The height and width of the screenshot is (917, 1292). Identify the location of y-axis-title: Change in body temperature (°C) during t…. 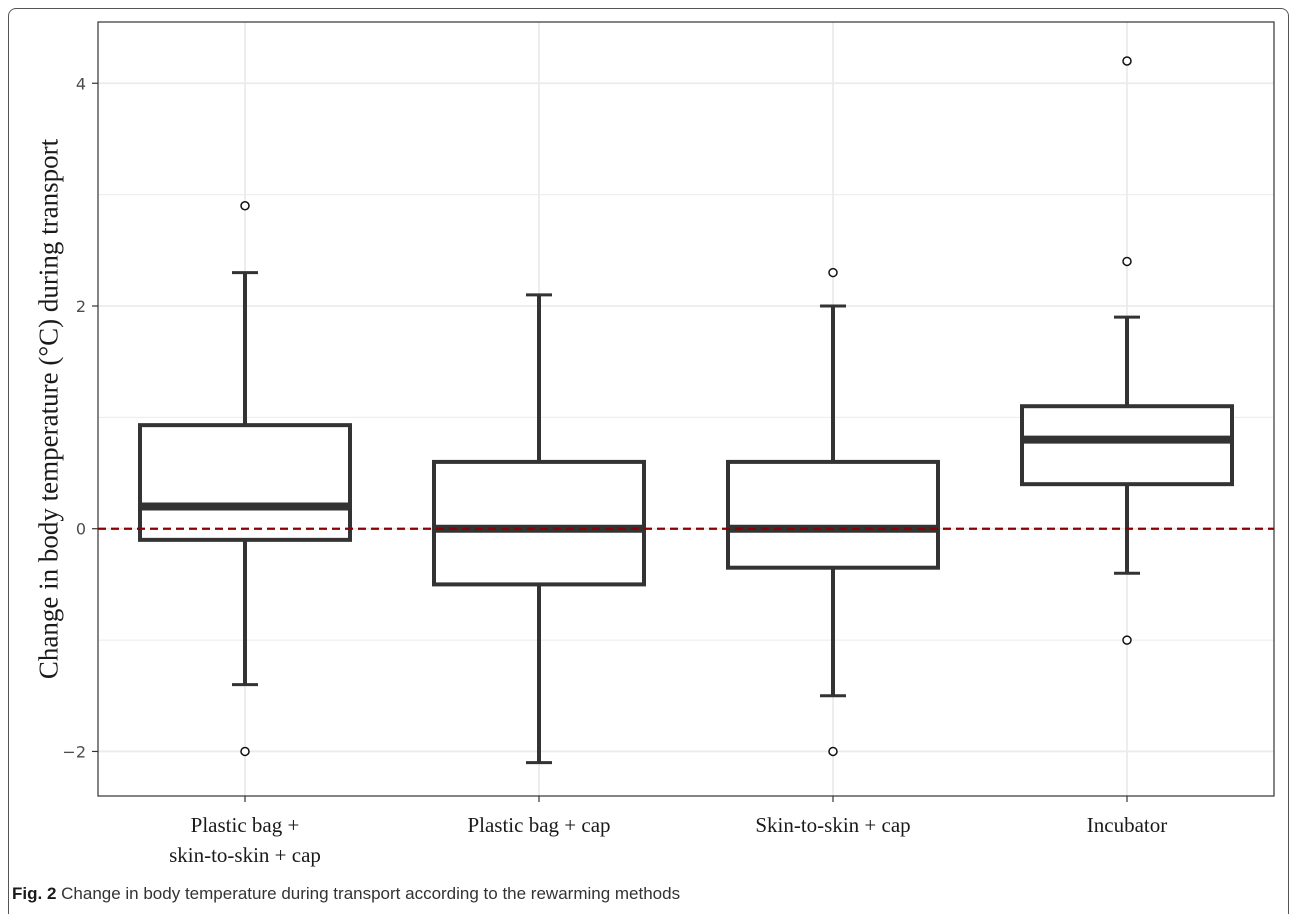
(48, 408).